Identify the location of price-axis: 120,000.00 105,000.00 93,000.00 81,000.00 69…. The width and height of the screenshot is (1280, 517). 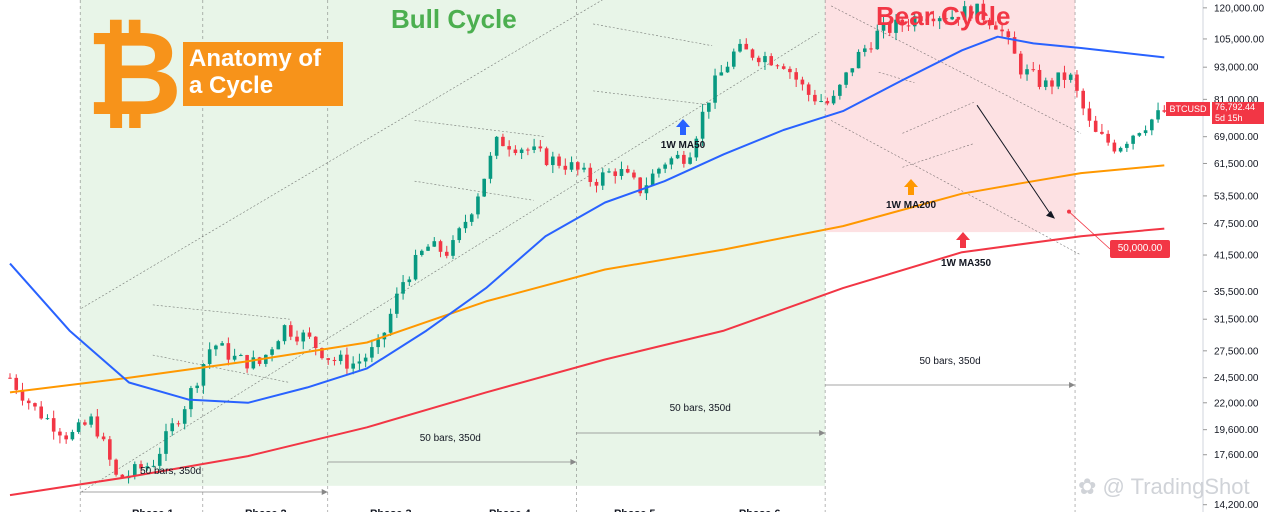
(1233, 257).